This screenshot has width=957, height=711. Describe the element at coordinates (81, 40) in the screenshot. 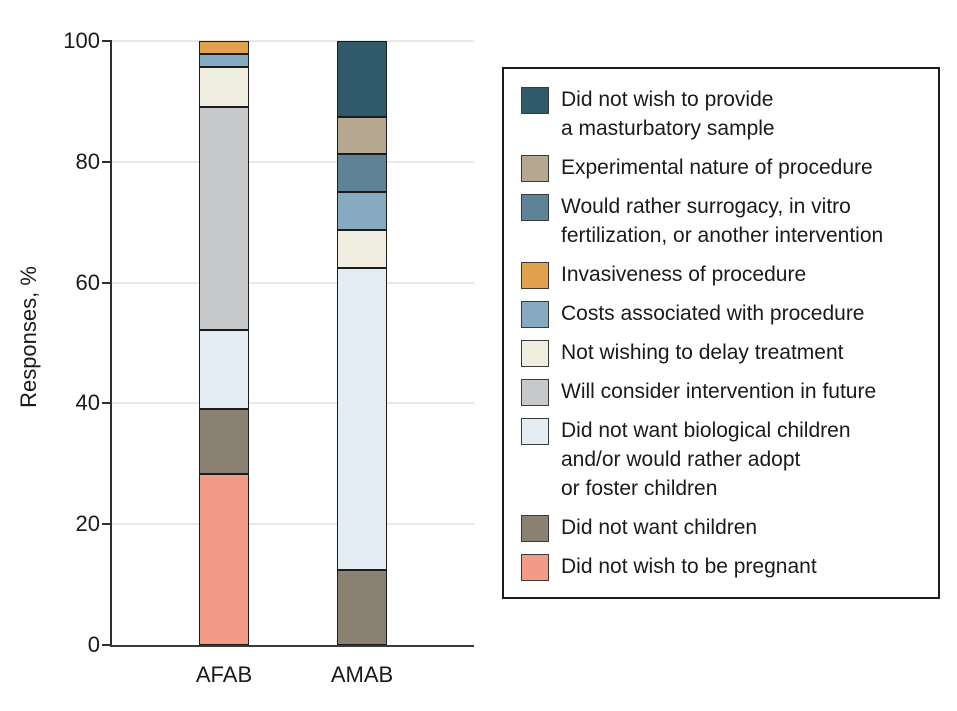

I see `y-tick-label-100: 100` at that location.